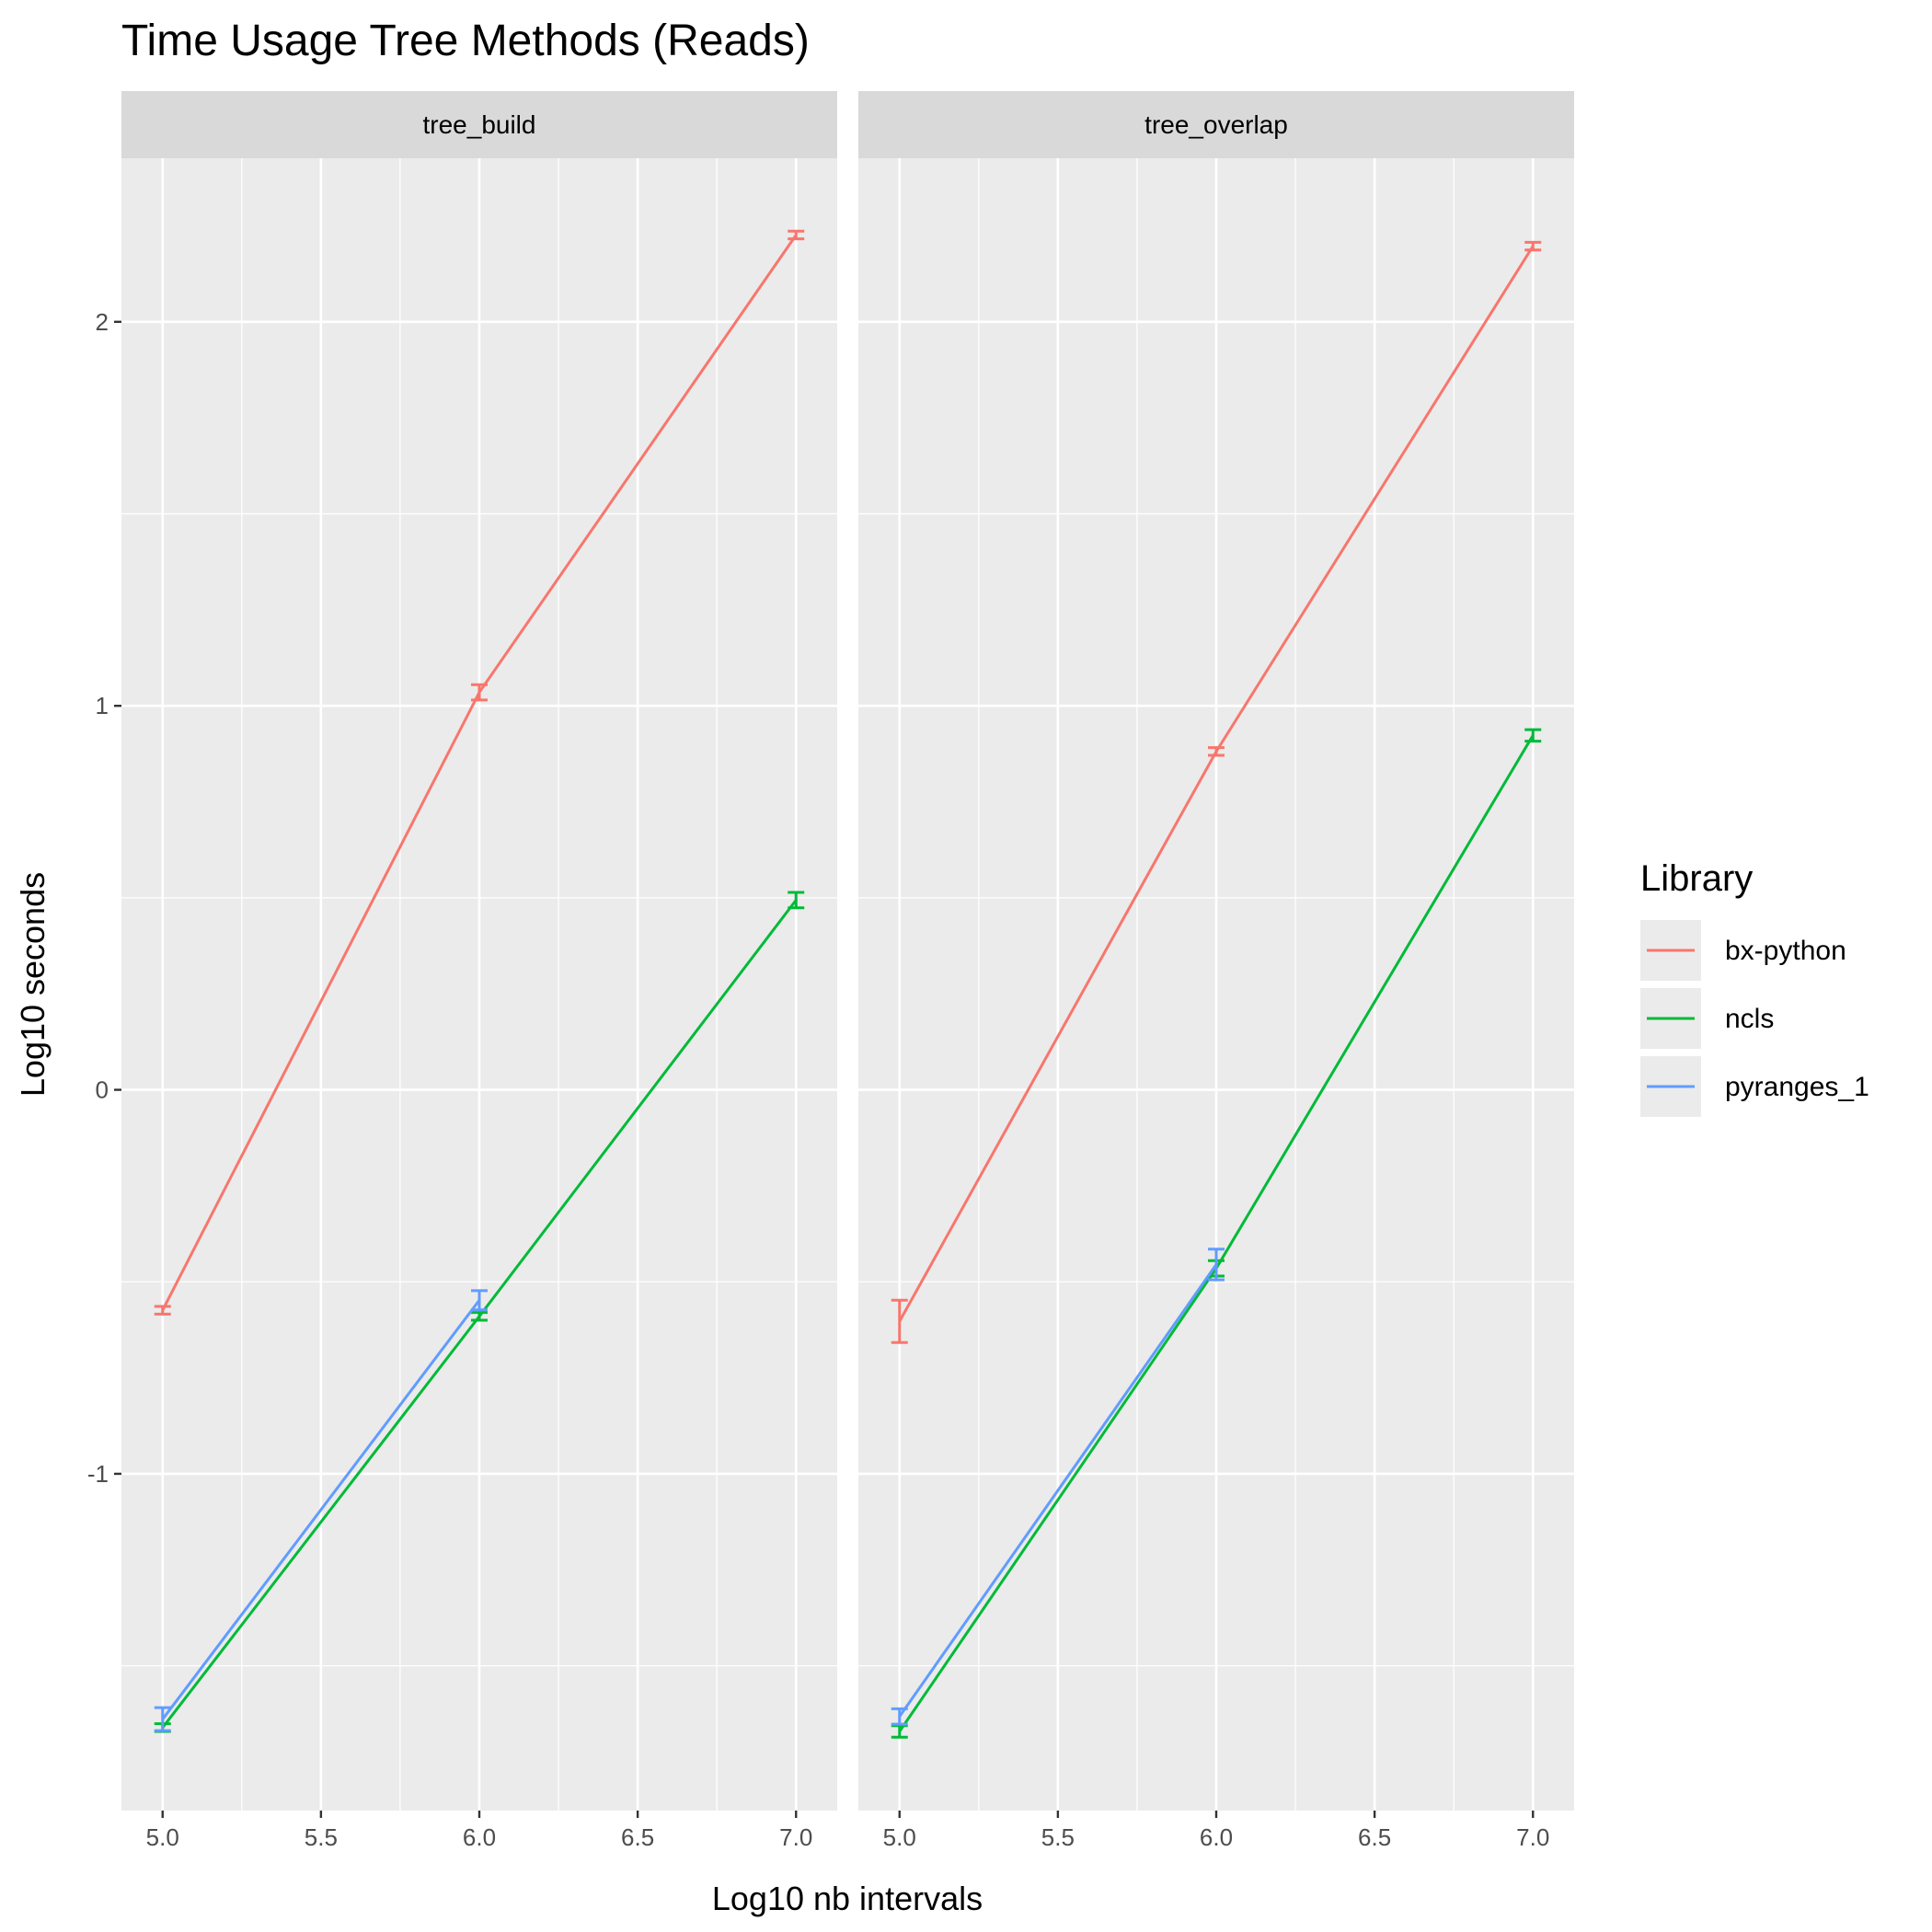  Describe the element at coordinates (98, 1474) in the screenshot. I see `y-tick-label: -1` at that location.